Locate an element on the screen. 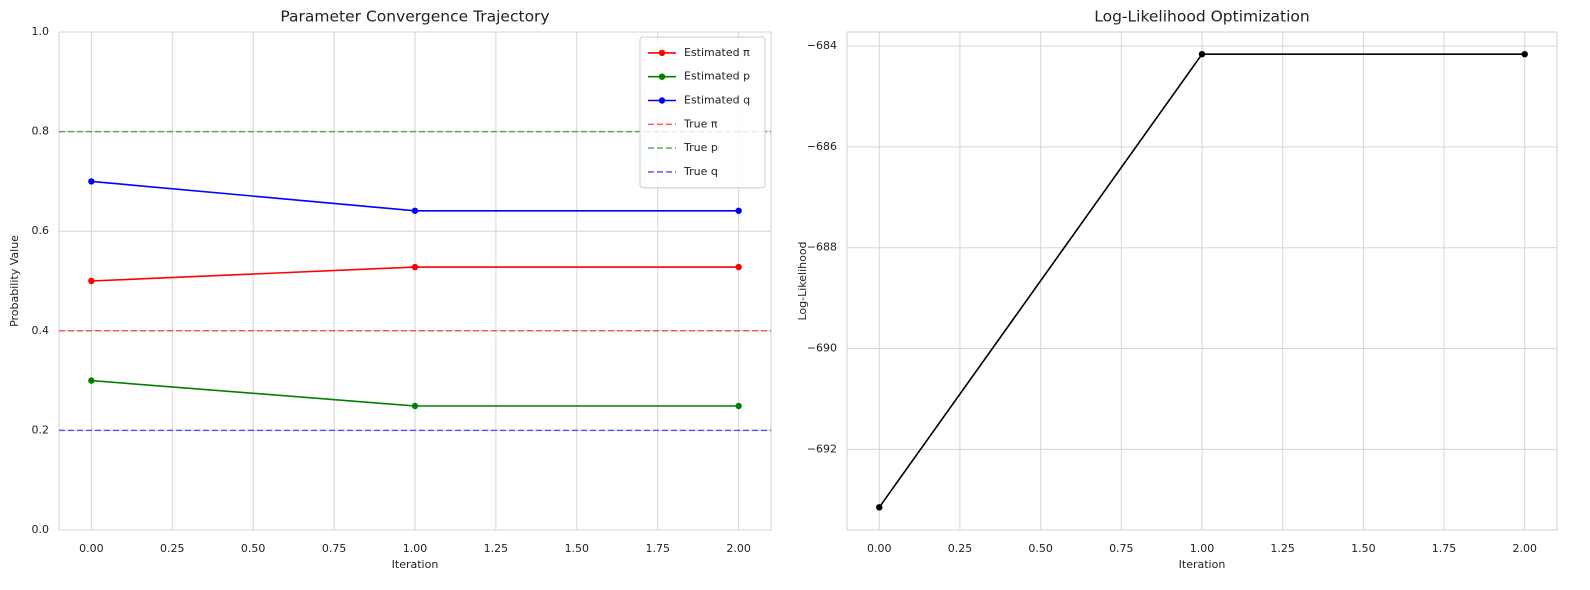  y-tick-label: 1.0 is located at coordinates (41, 31).